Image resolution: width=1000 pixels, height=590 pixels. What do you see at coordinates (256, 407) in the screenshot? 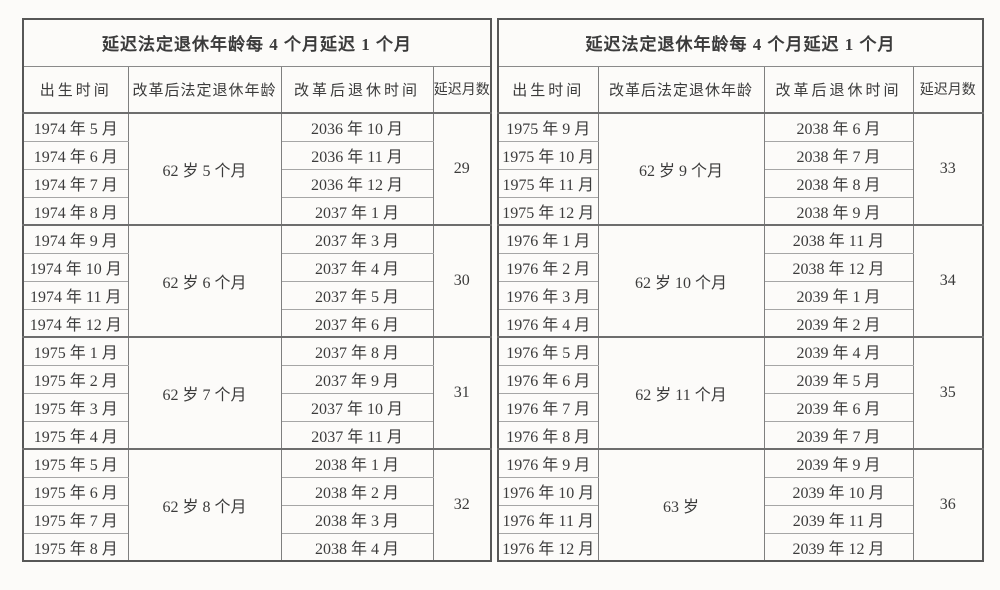
I see `table-row: 1975 年 3 月 2037 年 10 月` at bounding box center [256, 407].